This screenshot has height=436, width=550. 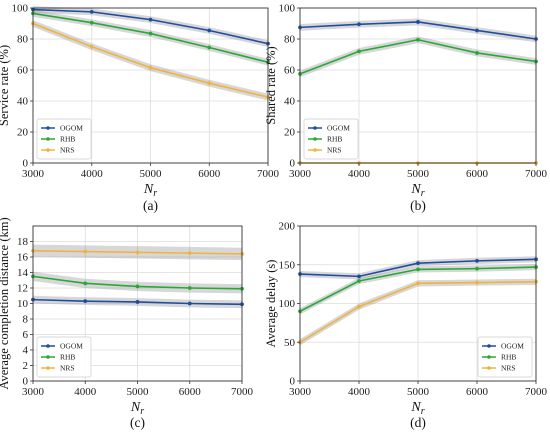 I want to click on y-tick-label: 200, so click(x=287, y=227).